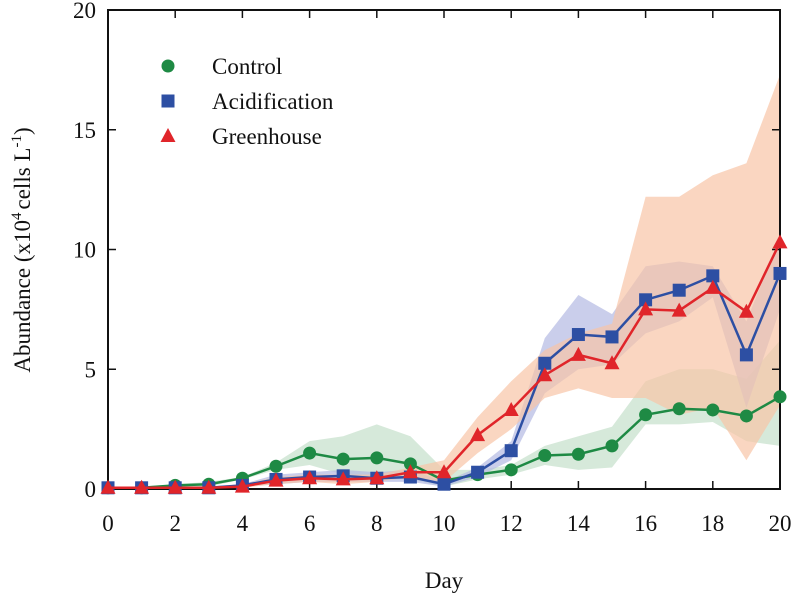 This screenshot has width=792, height=604. I want to click on y-label-sup: 4, so click(17, 216).